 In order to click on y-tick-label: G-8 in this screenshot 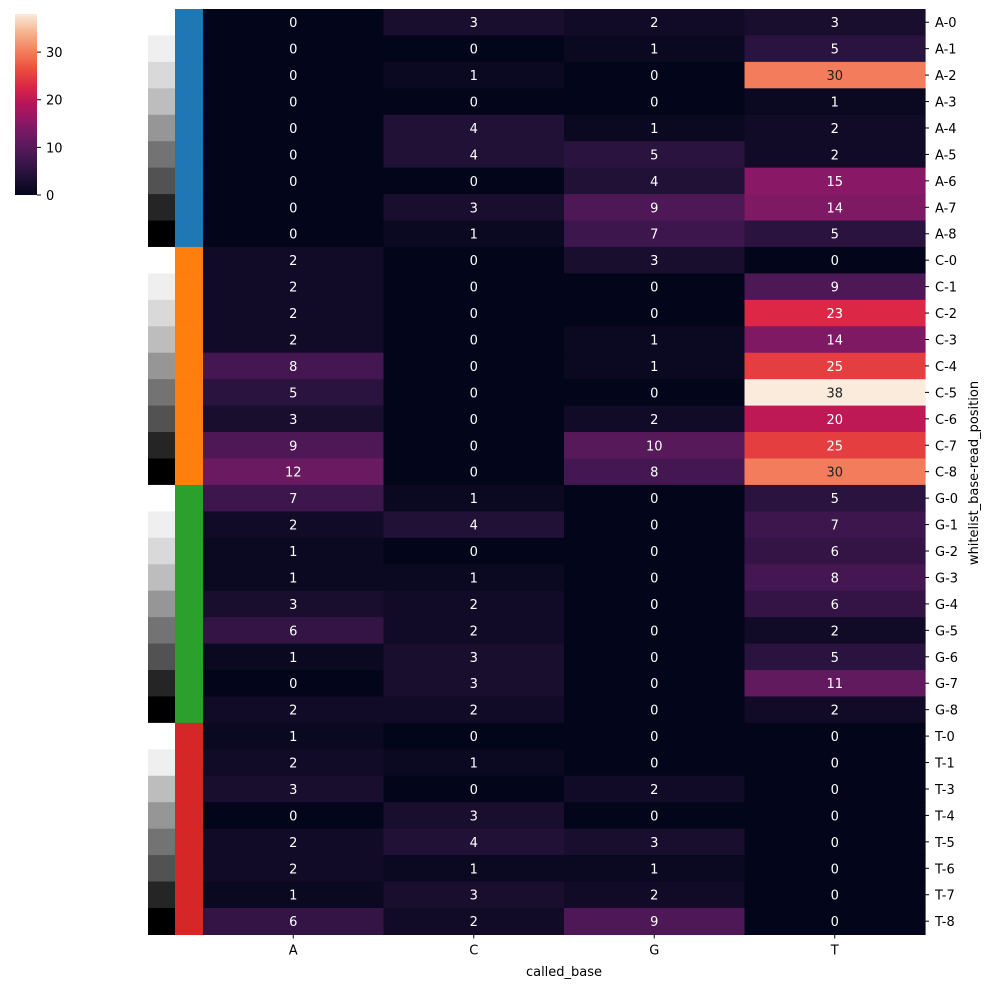, I will do `click(946, 711)`.